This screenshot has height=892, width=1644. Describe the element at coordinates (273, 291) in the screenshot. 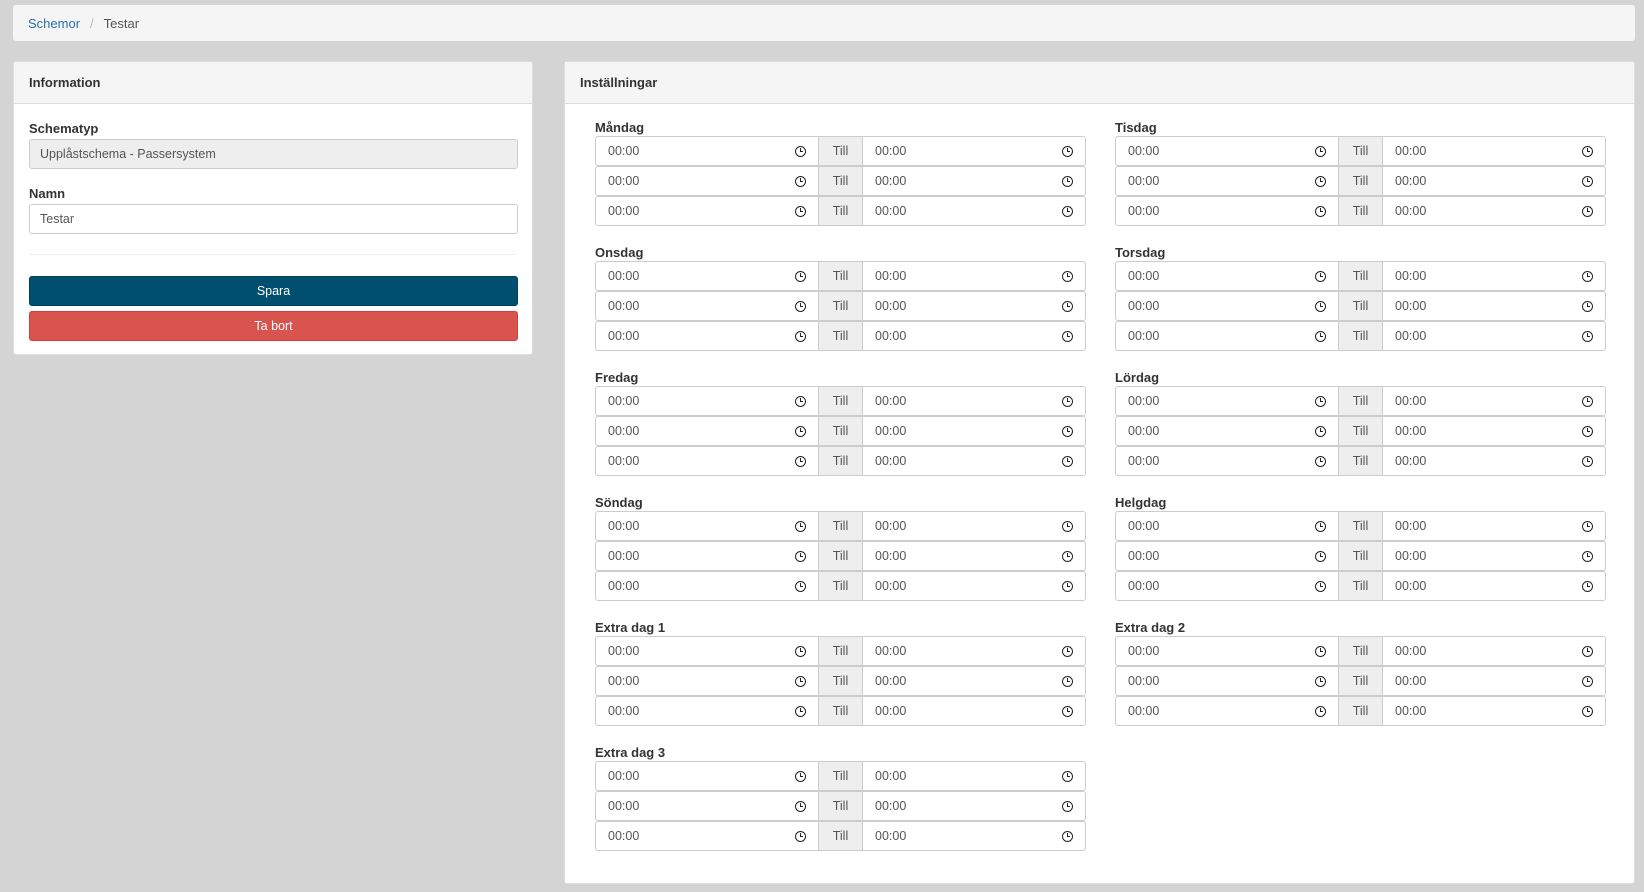

I see `save-button: Spara` at that location.